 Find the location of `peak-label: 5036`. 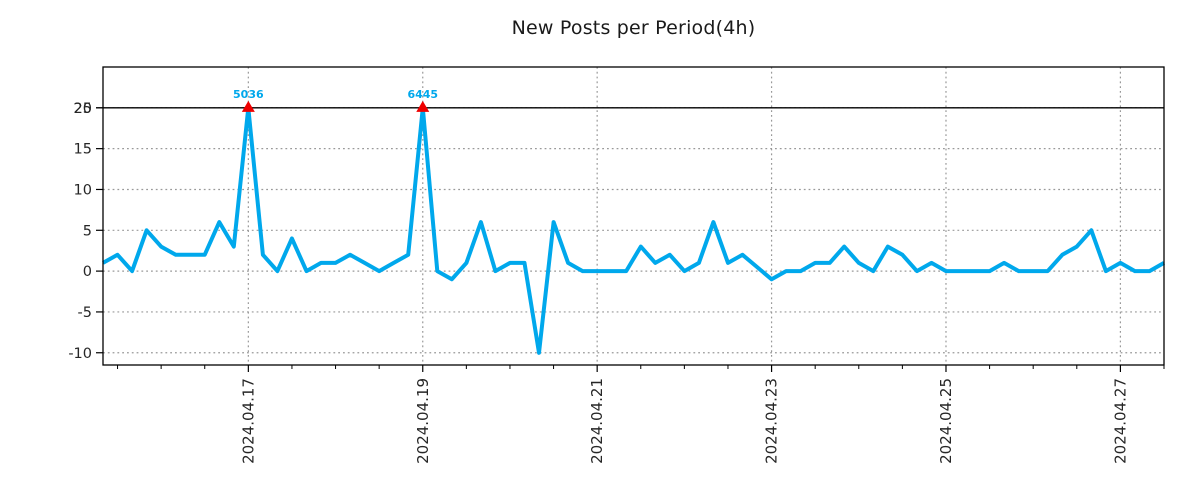

peak-label: 5036 is located at coordinates (248, 94).